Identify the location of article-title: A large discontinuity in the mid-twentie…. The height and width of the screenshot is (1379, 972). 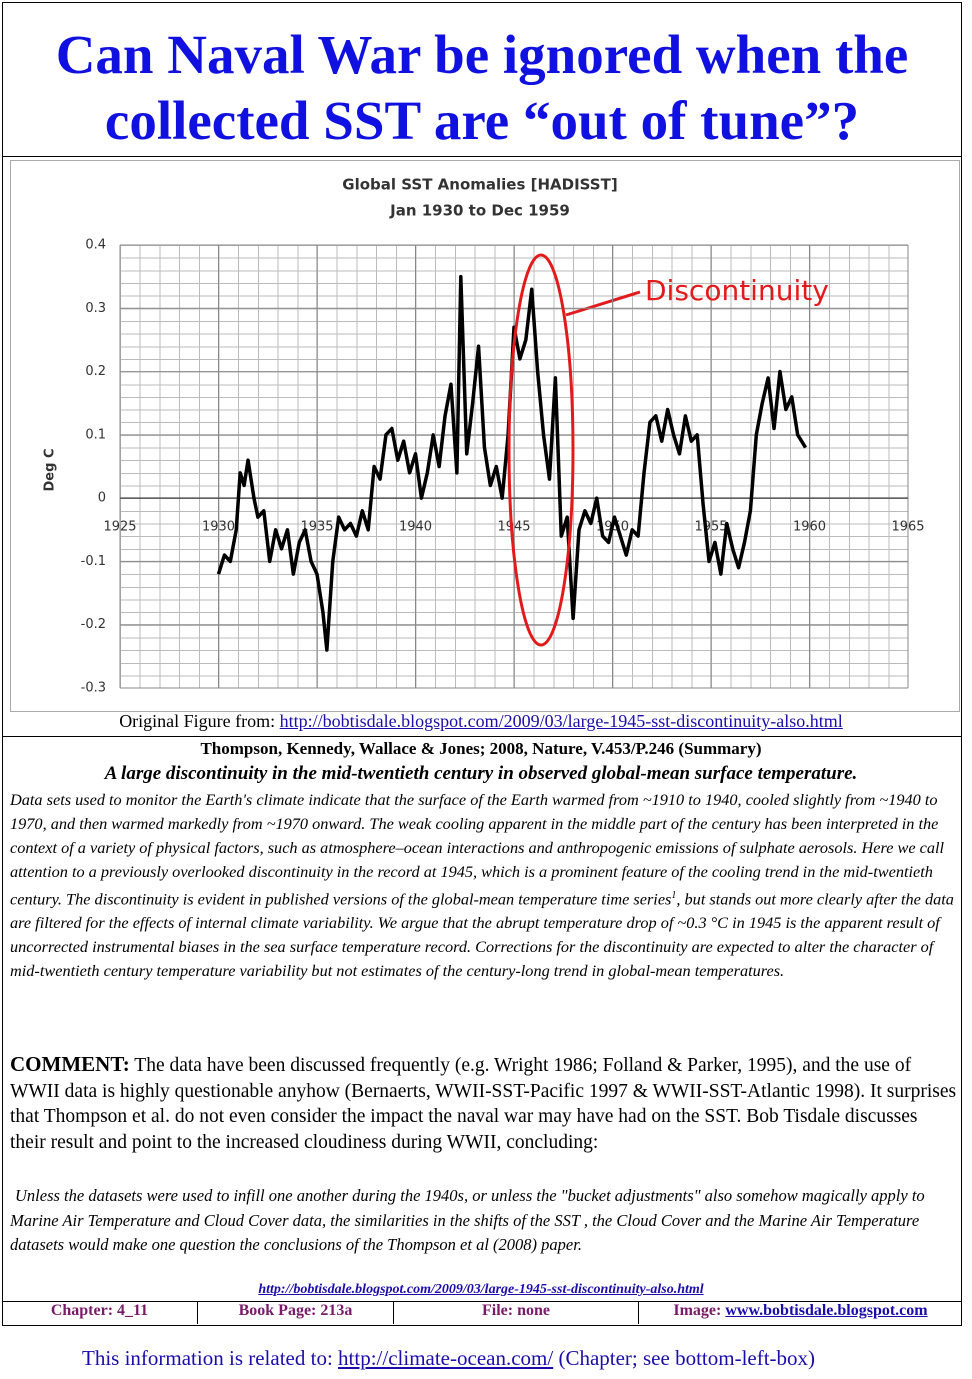
(481, 773).